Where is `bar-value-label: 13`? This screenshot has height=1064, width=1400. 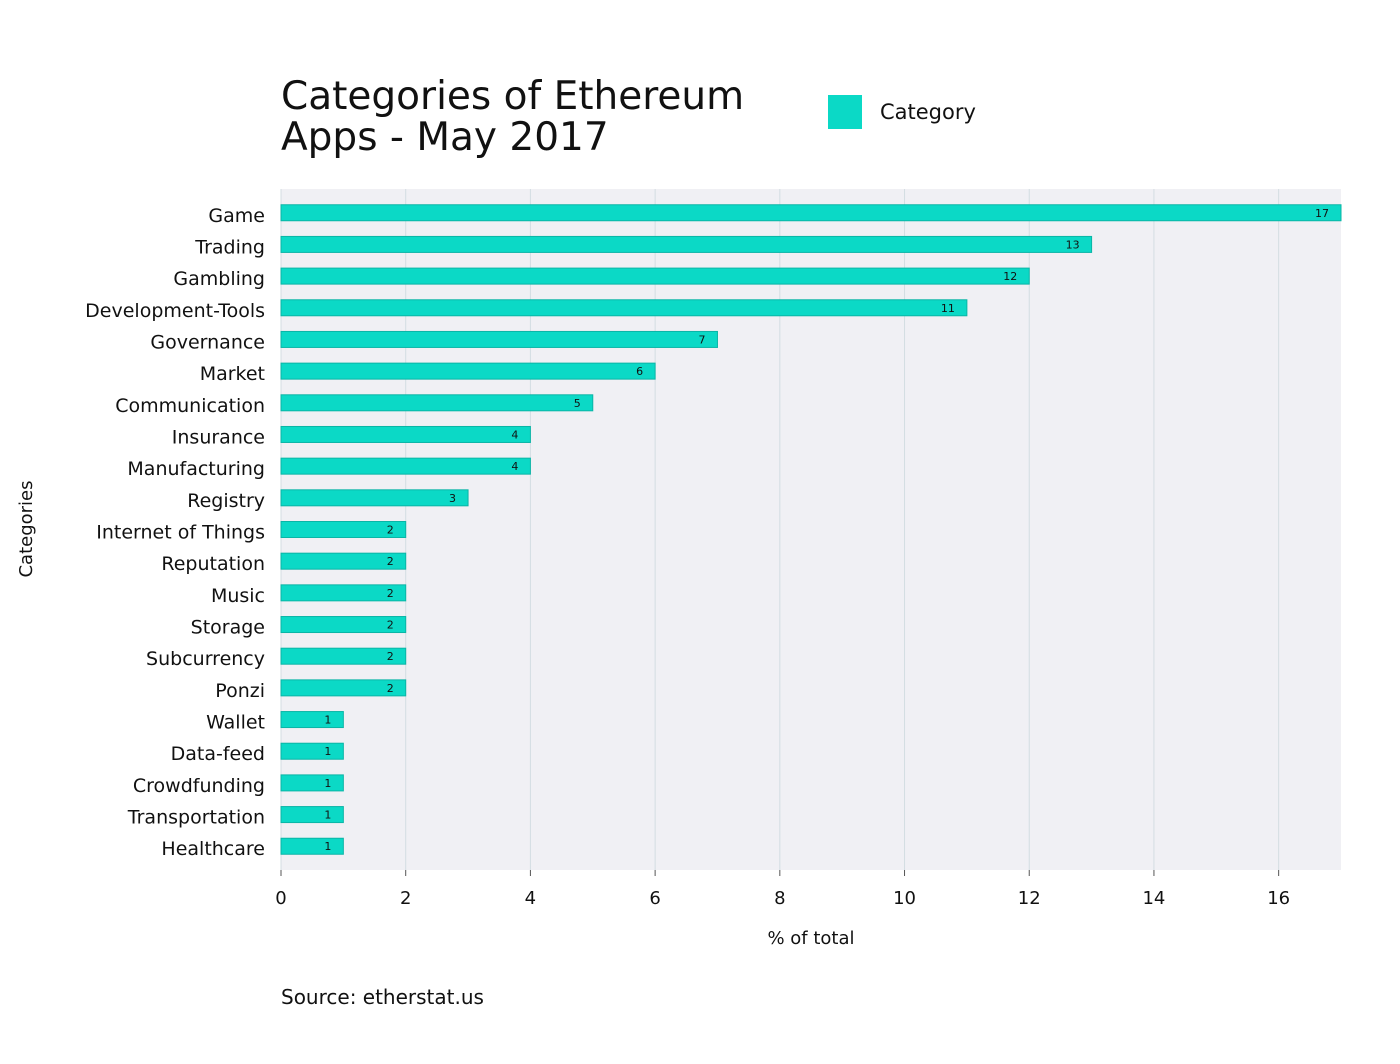 bar-value-label: 13 is located at coordinates (1073, 244).